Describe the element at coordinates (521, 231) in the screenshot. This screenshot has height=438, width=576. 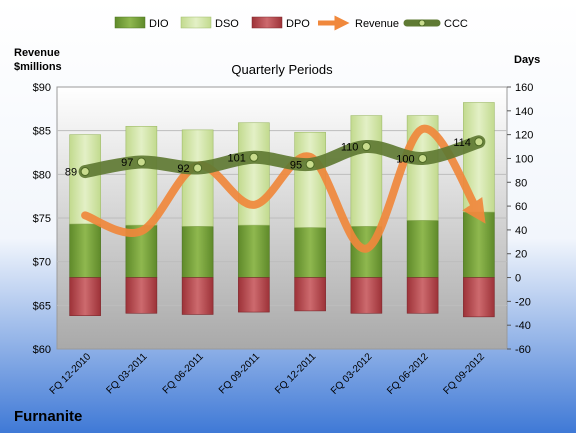
I see `right-axis-tick-label: 40` at that location.